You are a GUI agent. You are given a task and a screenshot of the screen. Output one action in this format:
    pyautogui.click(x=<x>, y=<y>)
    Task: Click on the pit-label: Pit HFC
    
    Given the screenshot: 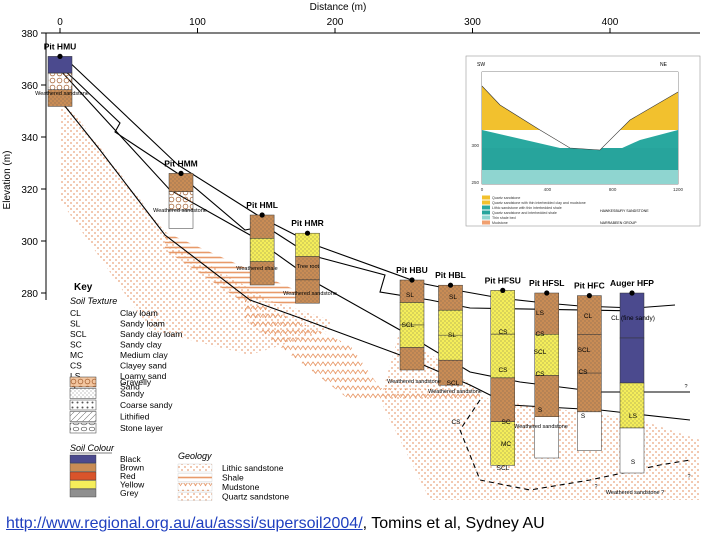 What is the action you would take?
    pyautogui.click(x=589, y=286)
    